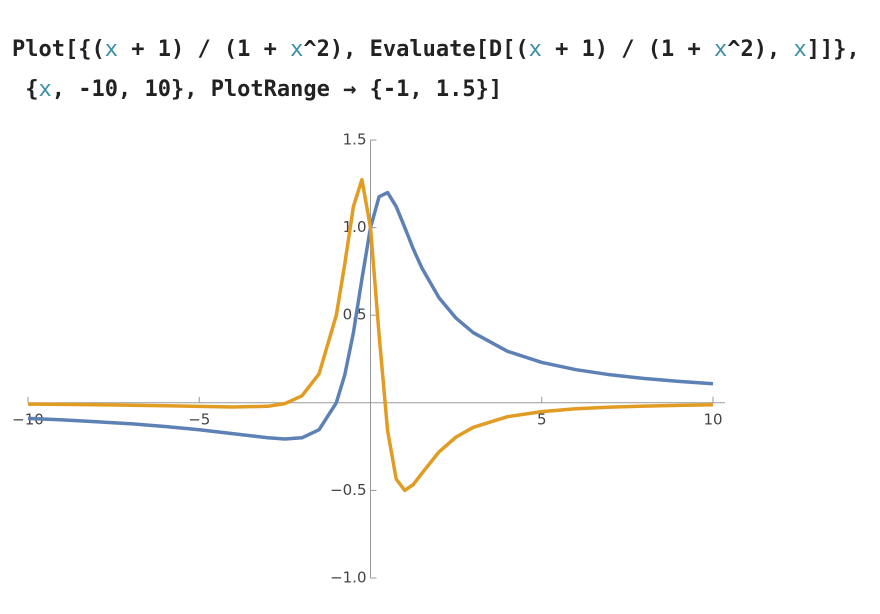  Describe the element at coordinates (348, 490) in the screenshot. I see `y-tick-label: −0.5` at that location.